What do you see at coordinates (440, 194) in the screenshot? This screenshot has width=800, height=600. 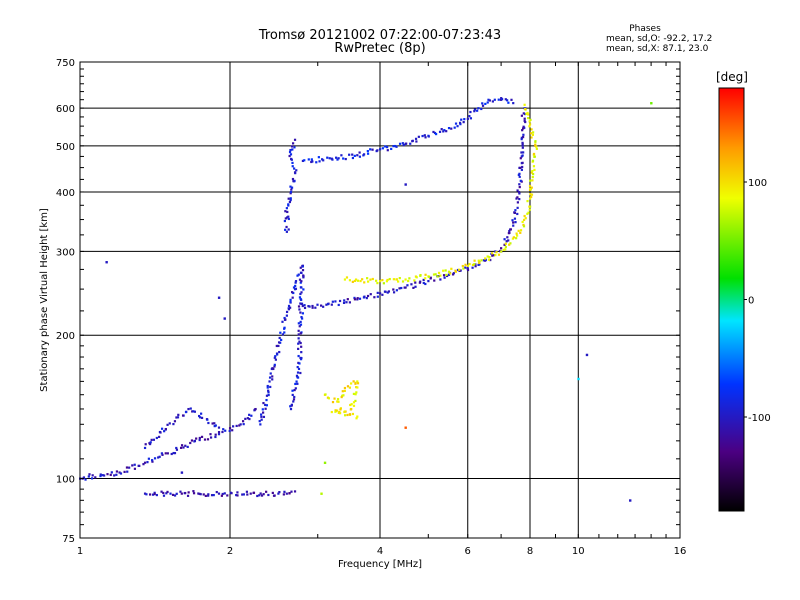 I see `trace-group` at bounding box center [440, 194].